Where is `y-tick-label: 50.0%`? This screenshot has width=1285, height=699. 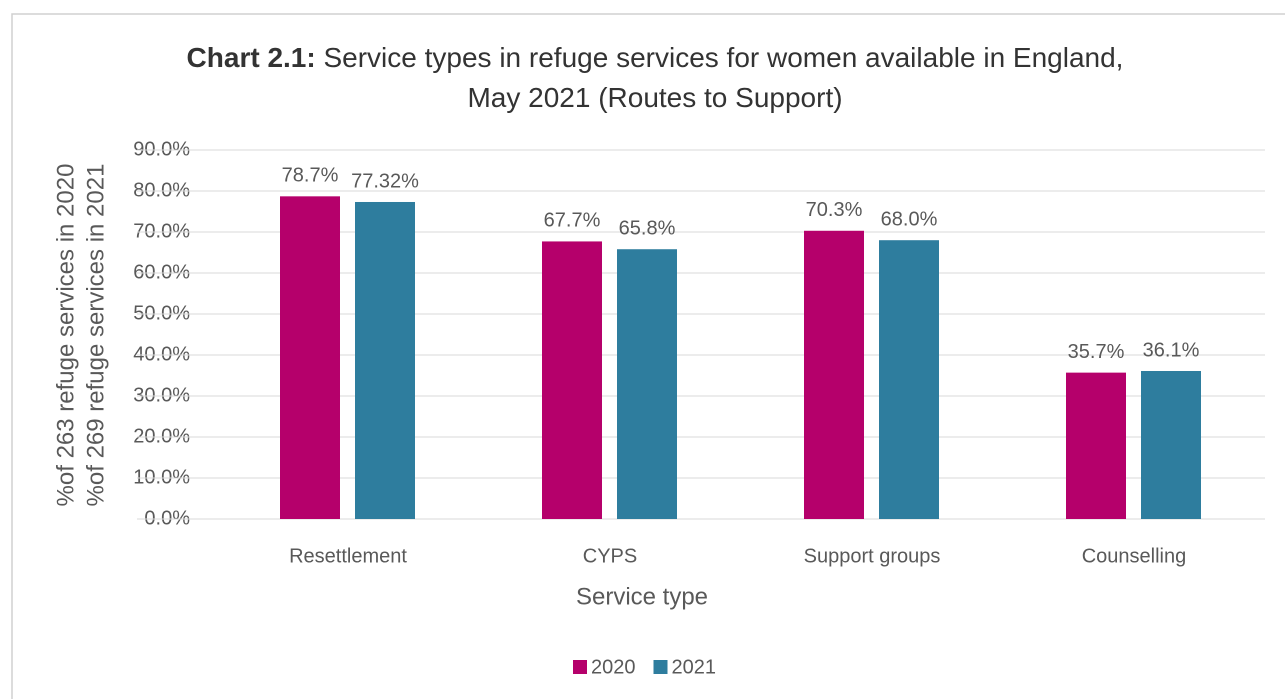
y-tick-label: 50.0% is located at coordinates (161, 313).